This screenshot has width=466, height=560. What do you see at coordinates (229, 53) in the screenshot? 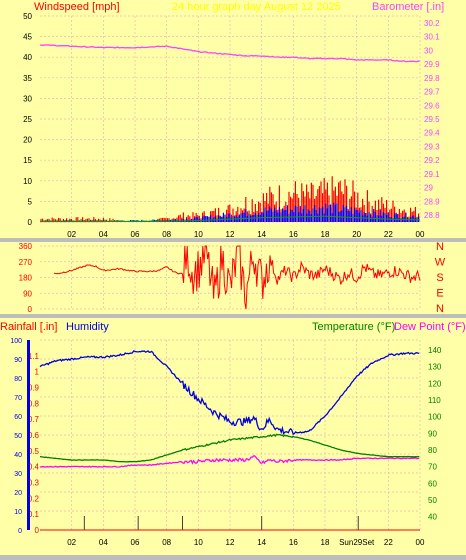
I see `barometer-line` at bounding box center [229, 53].